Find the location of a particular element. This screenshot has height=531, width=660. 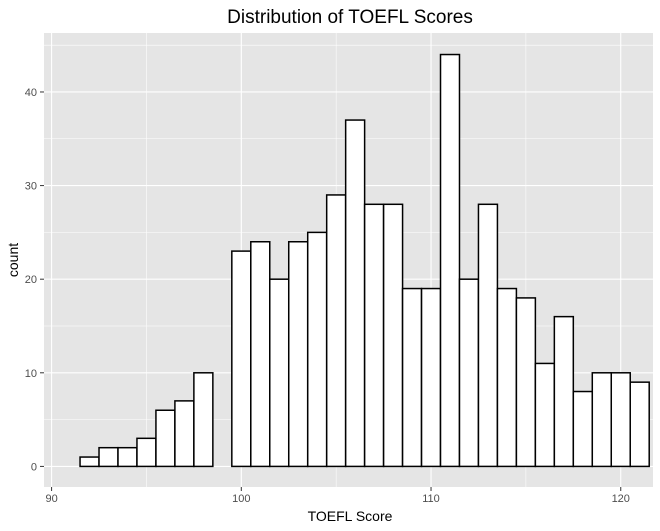

y-tick-label: 20 is located at coordinates (31, 280).